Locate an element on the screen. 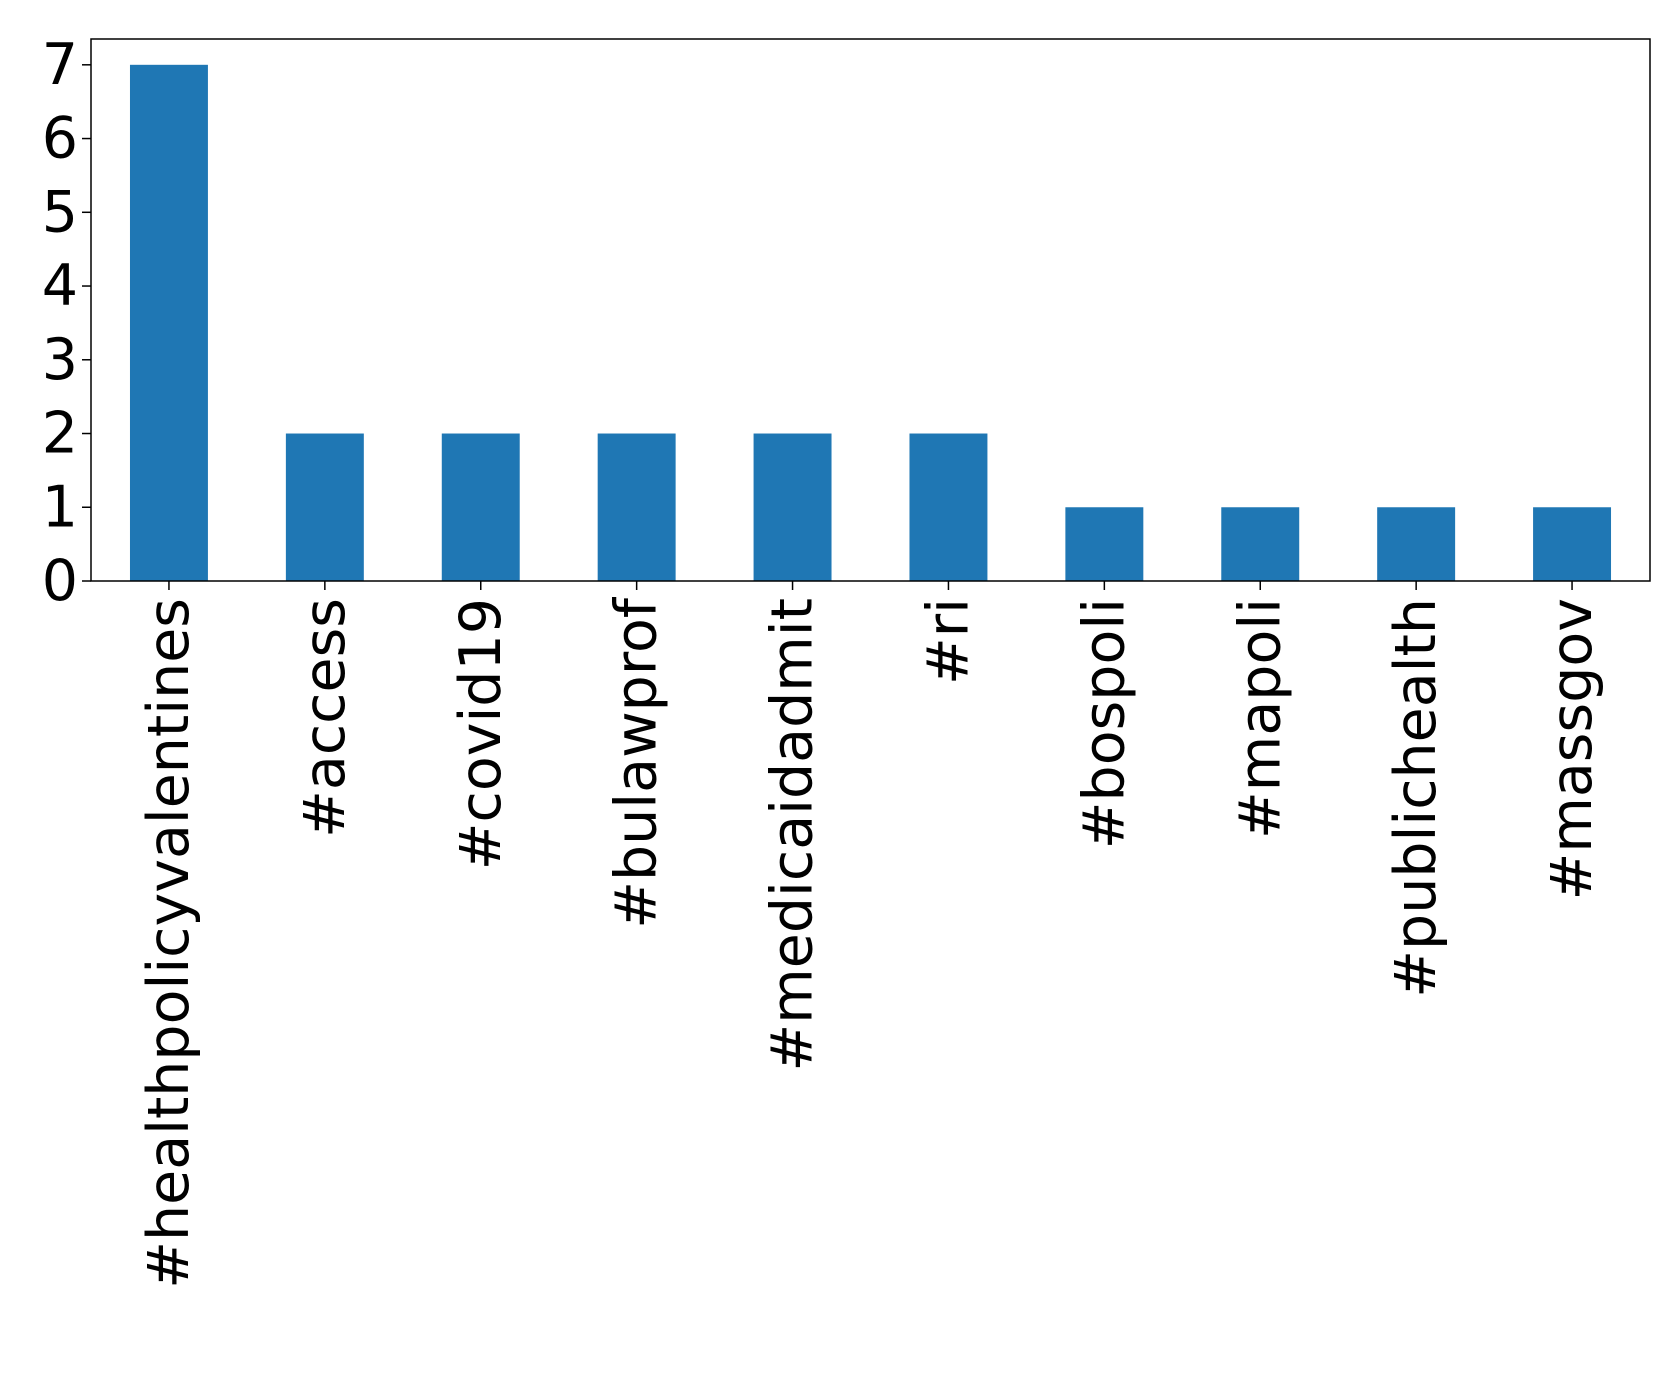 This screenshot has height=1385, width=1679. y-tick-label: 4 is located at coordinates (60, 286).